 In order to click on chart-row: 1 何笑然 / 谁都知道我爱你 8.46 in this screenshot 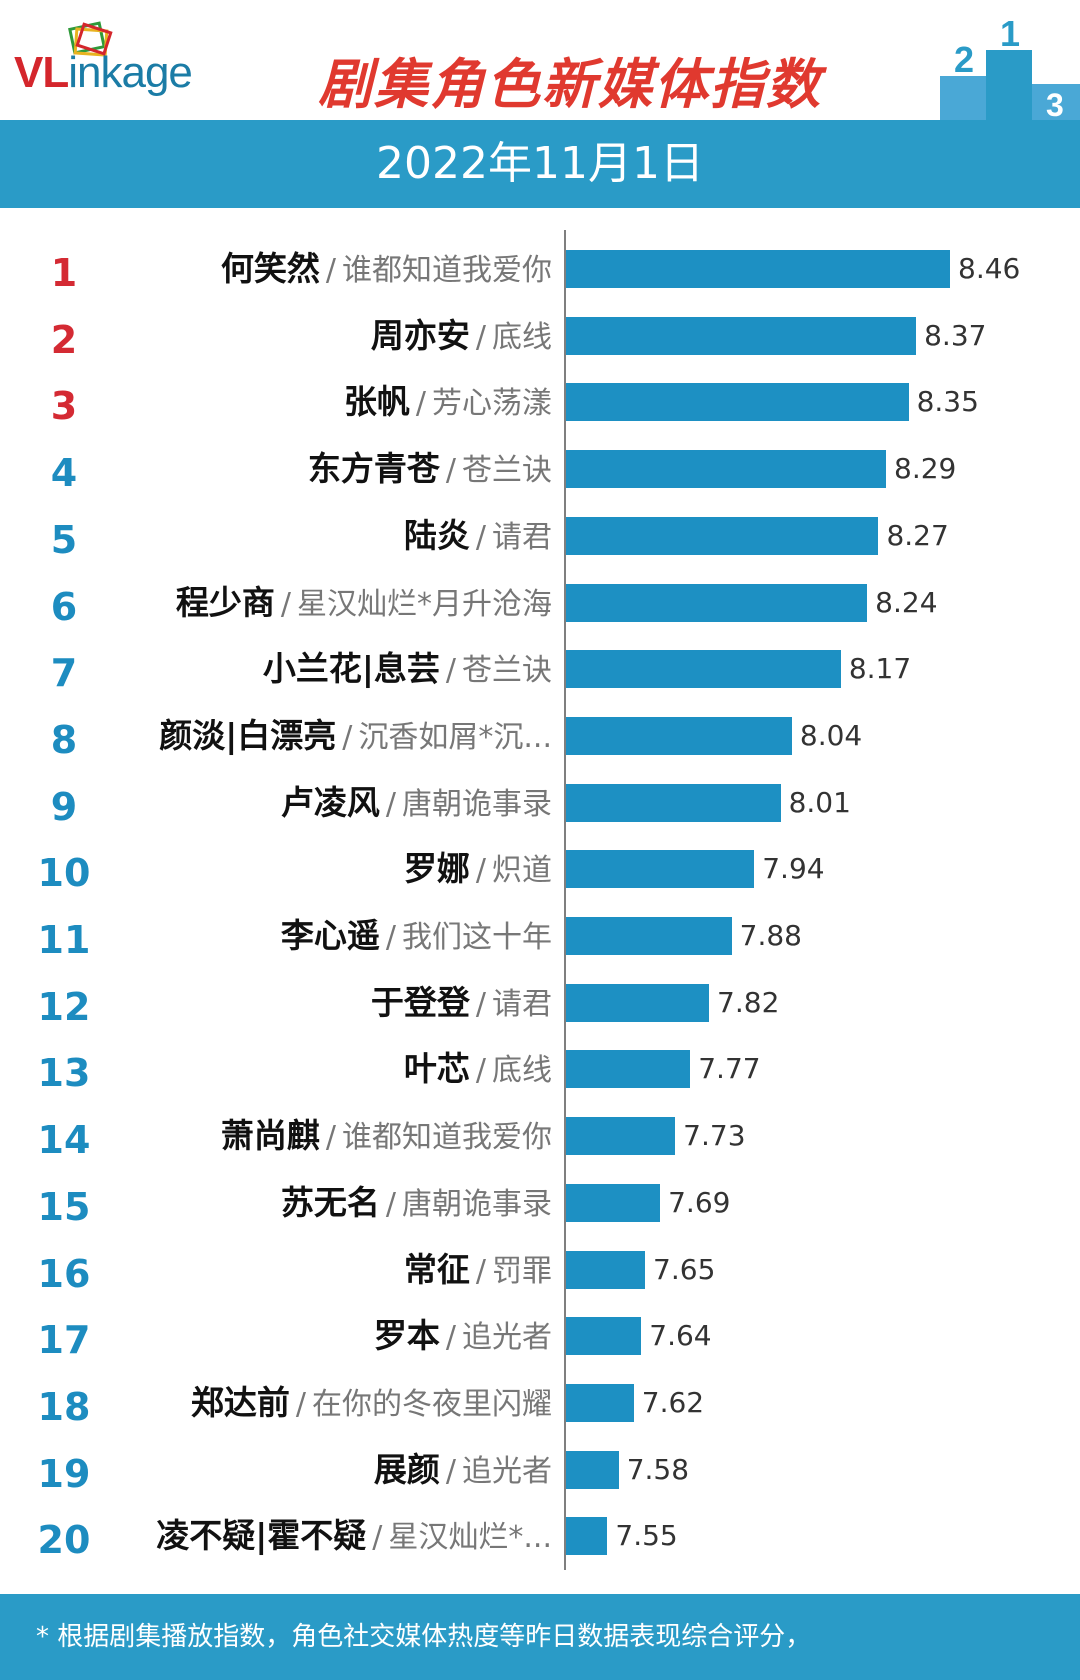, I will do `click(540, 269)`.